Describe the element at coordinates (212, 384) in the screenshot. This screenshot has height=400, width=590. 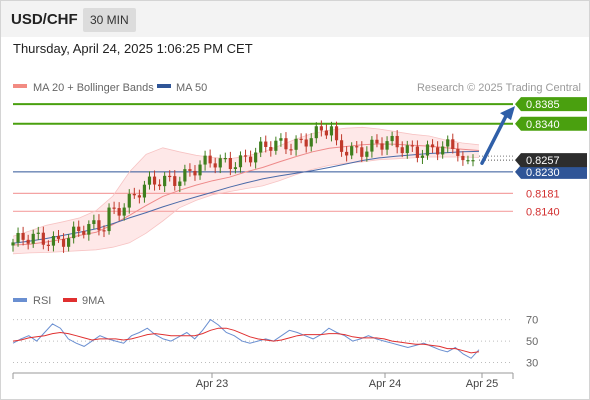
I see `x-tick-label-0: Apr 23` at that location.